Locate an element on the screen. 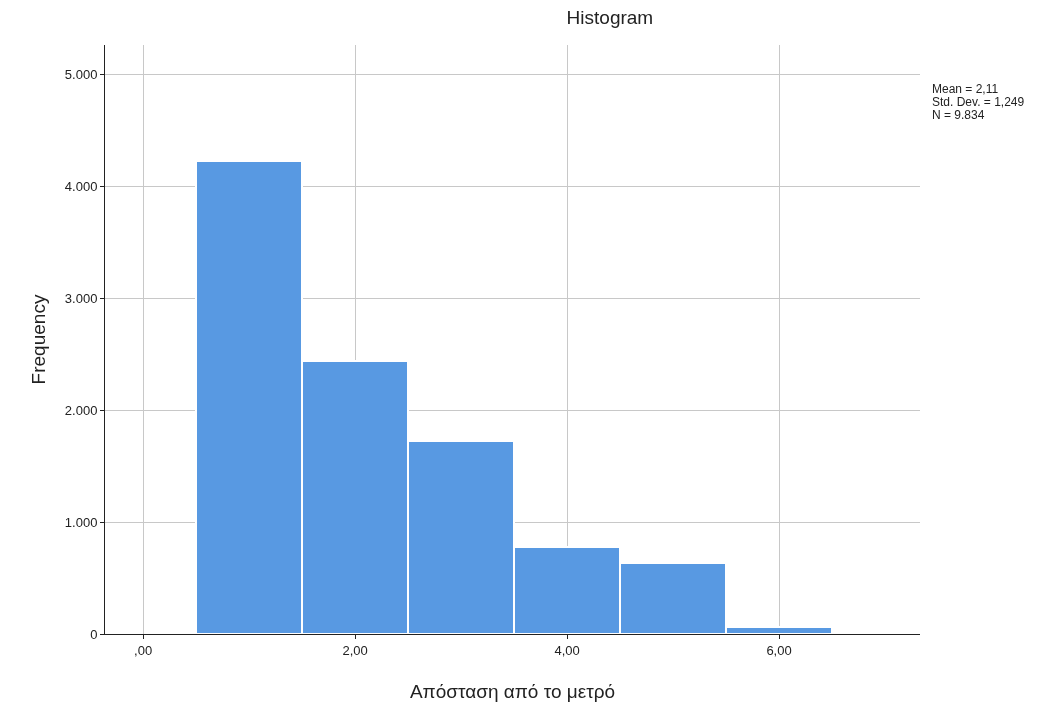 The height and width of the screenshot is (711, 1057). y-tick-label: 0 is located at coordinates (94, 634).